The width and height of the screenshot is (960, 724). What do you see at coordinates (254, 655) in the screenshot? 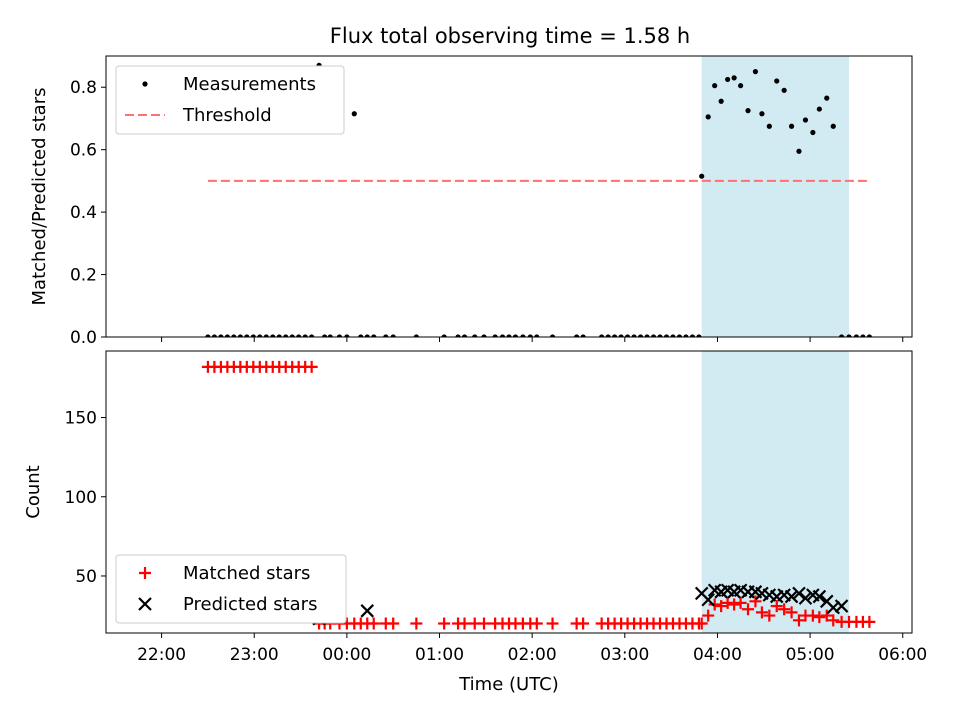
I see `bottom-xtick-label-1: 23:00` at bounding box center [254, 655].